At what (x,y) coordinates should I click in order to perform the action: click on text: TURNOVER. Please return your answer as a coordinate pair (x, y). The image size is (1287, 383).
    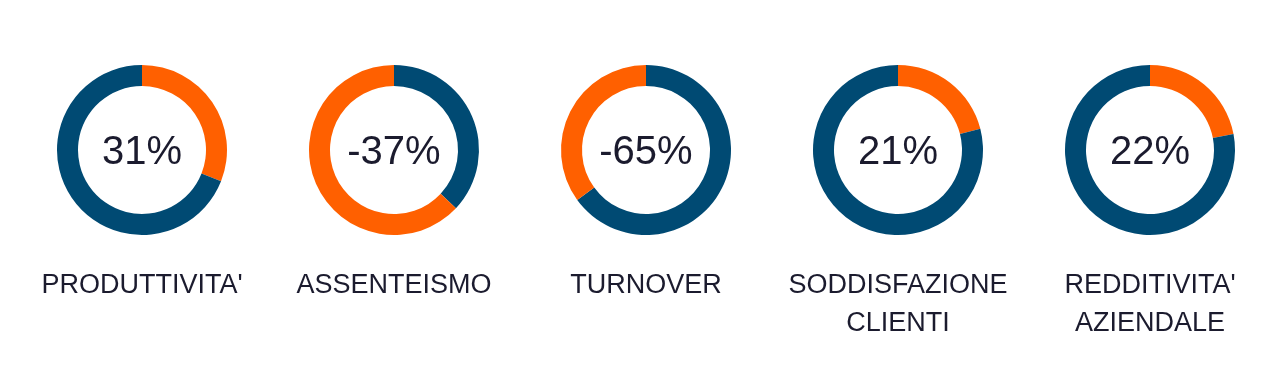
    Looking at the image, I should click on (646, 284).